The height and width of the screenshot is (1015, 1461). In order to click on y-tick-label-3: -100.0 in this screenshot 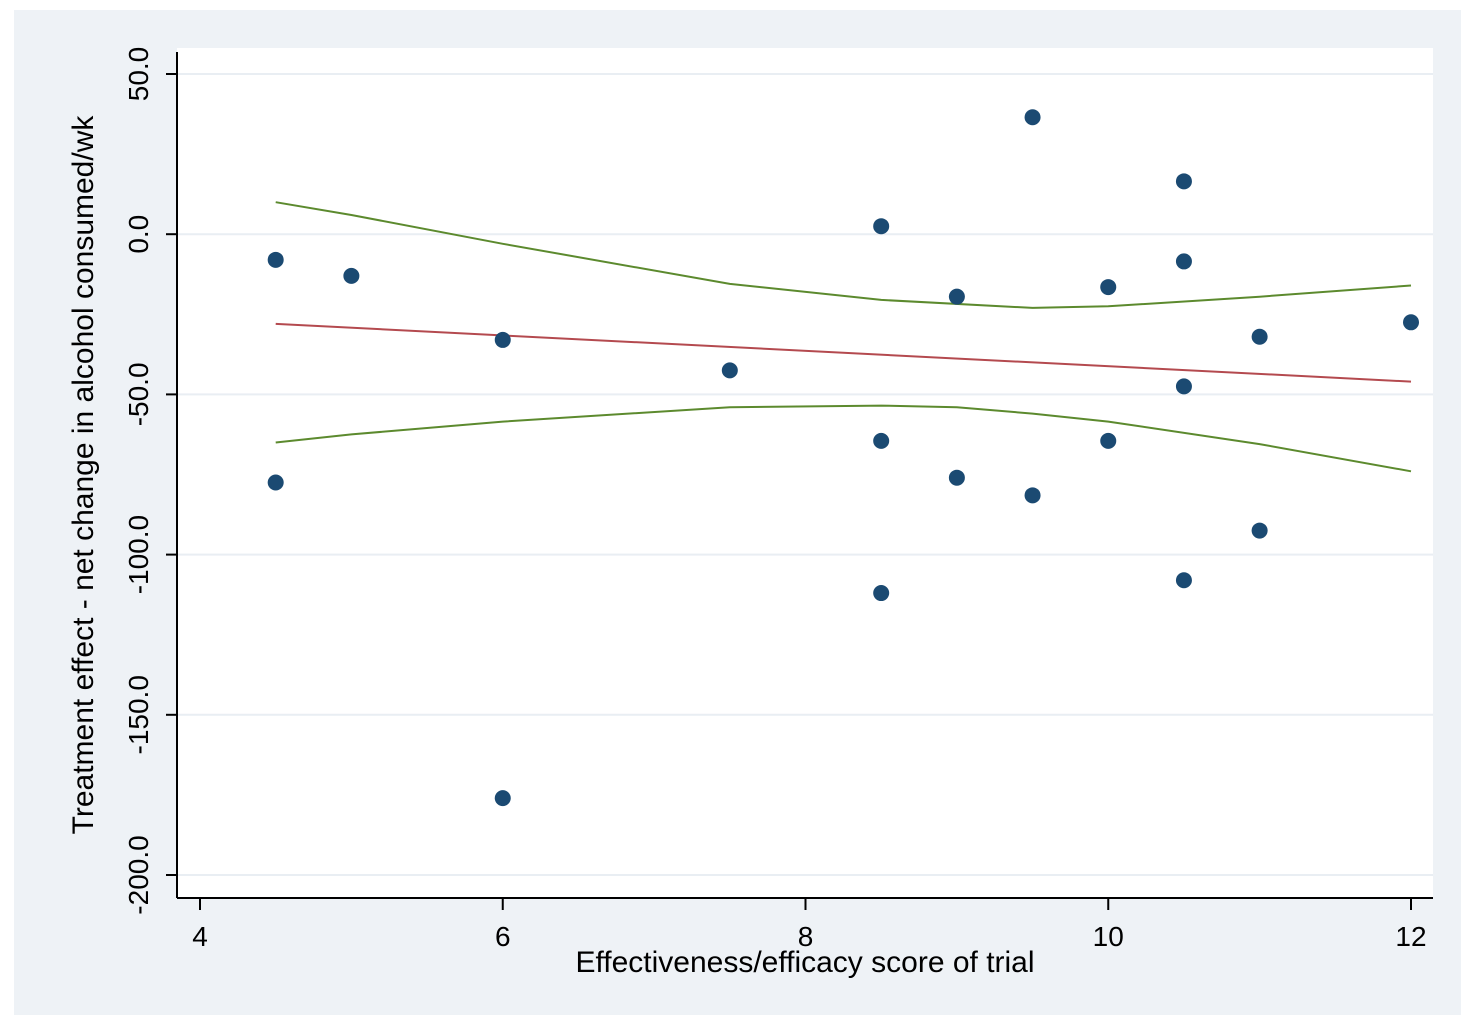, I will do `click(138, 554)`.